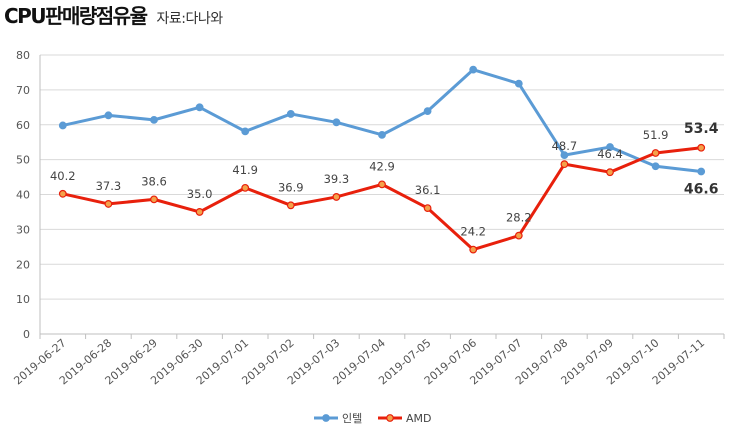 The height and width of the screenshot is (439, 740). Describe the element at coordinates (473, 232) in the screenshot. I see `data-label-amd: 24.2` at that location.